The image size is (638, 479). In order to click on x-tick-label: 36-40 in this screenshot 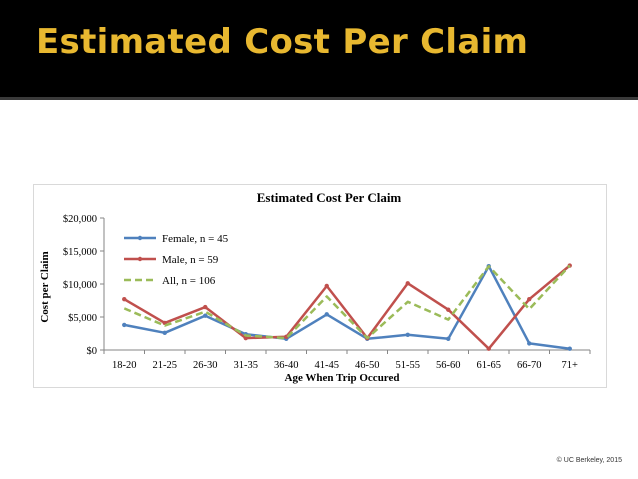, I will do `click(286, 365)`.